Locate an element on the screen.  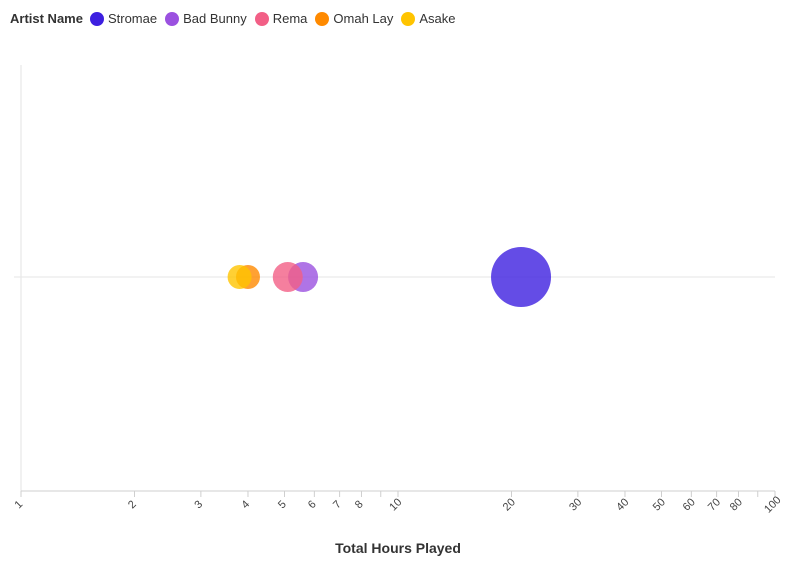
x-tick-label: 100 is located at coordinates (772, 504).